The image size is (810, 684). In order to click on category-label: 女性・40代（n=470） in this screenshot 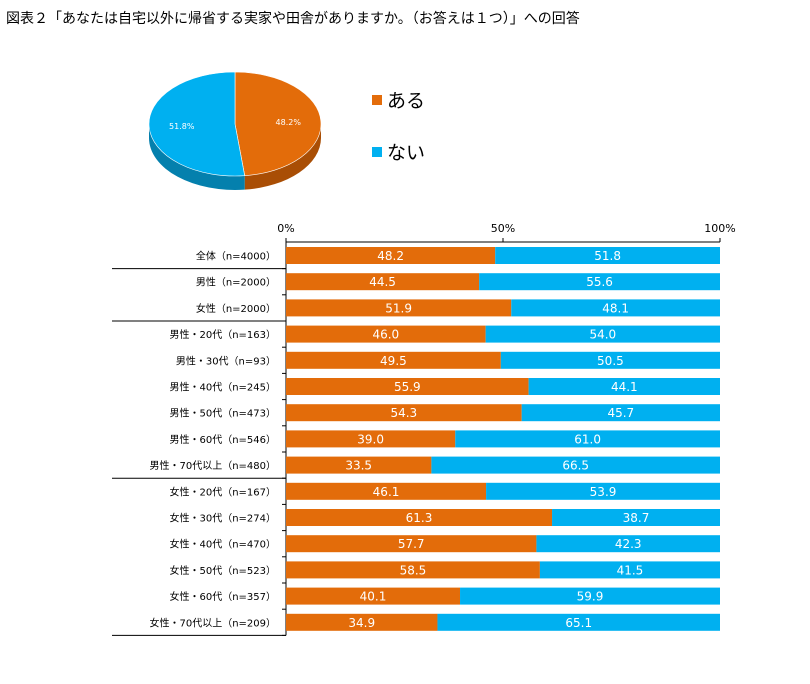, I will do `click(222, 544)`.